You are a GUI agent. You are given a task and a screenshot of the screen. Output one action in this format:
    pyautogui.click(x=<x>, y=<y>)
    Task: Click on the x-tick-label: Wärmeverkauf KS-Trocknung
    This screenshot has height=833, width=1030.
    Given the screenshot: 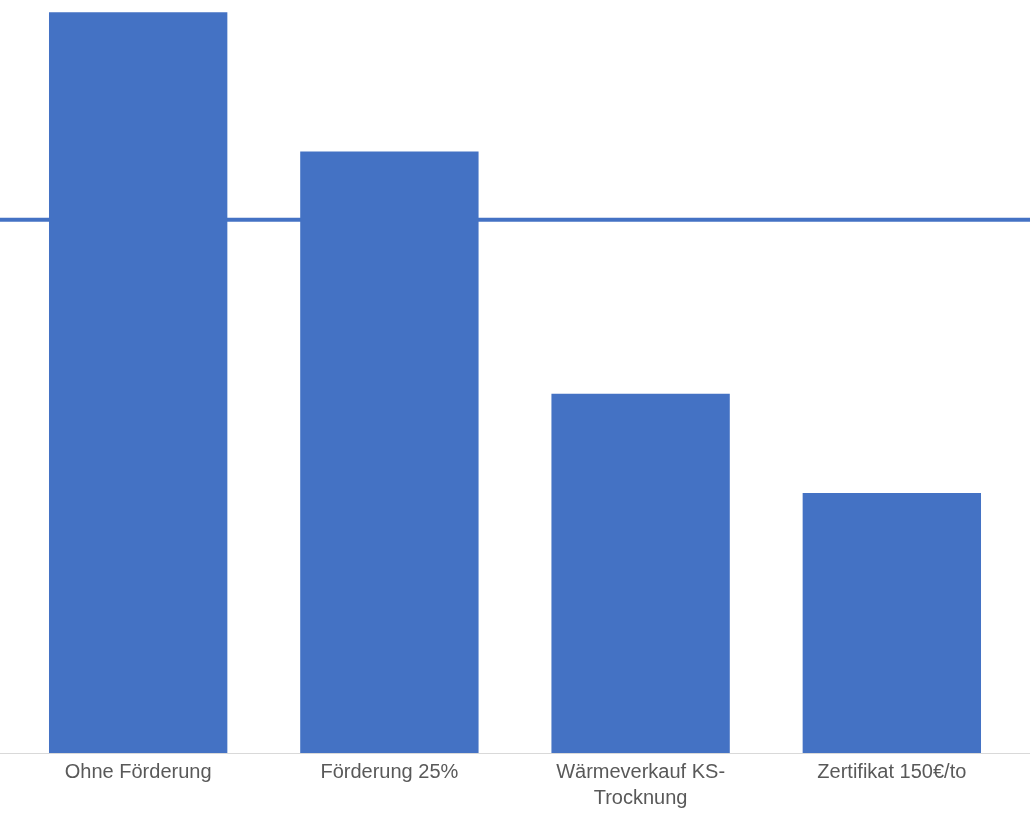 What is the action you would take?
    pyautogui.click(x=641, y=784)
    